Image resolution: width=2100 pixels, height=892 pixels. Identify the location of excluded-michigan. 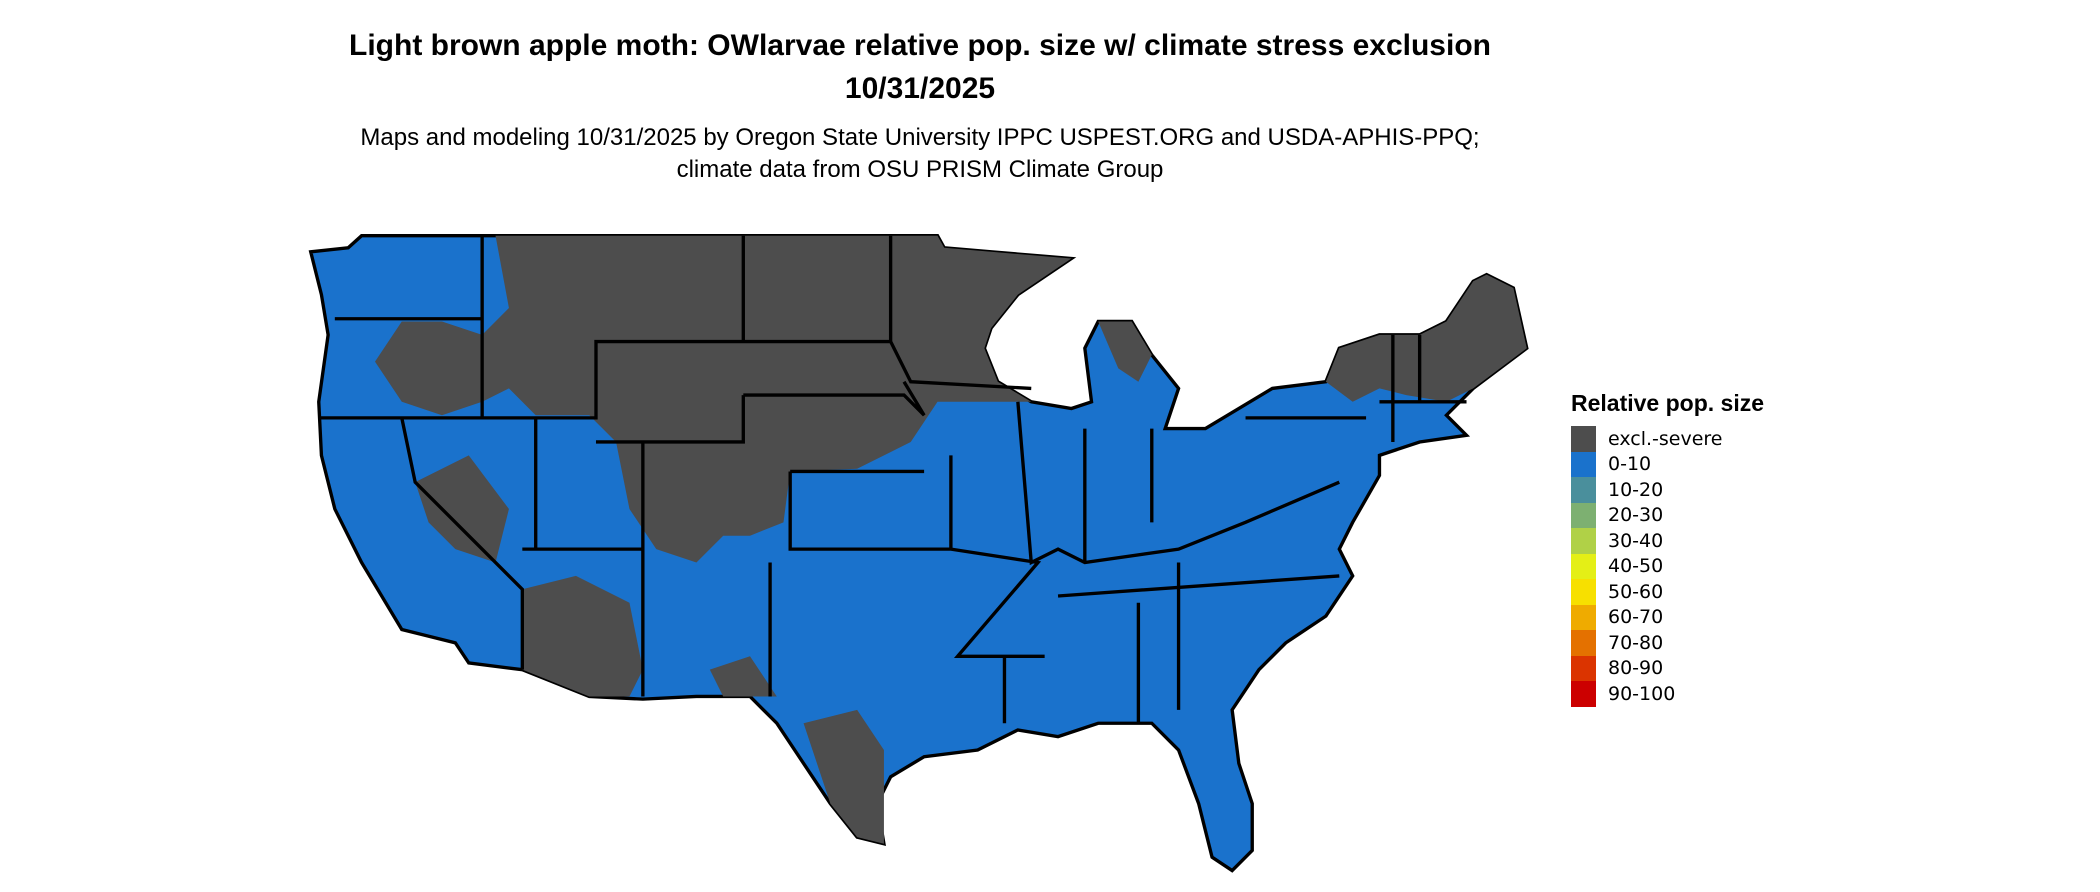
(1125, 351).